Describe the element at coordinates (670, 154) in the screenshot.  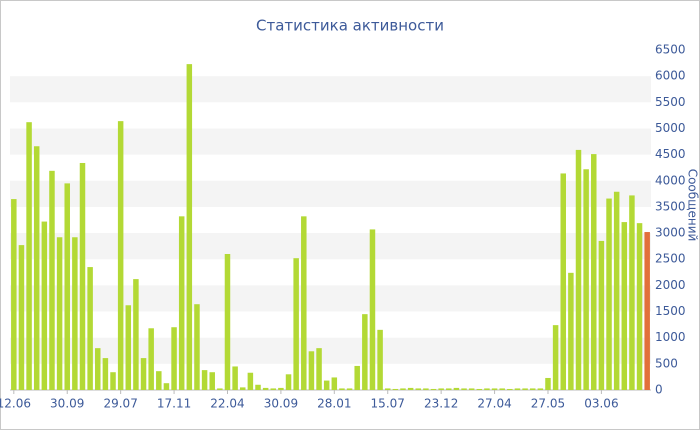
I see `y-tick-label: 4500` at that location.